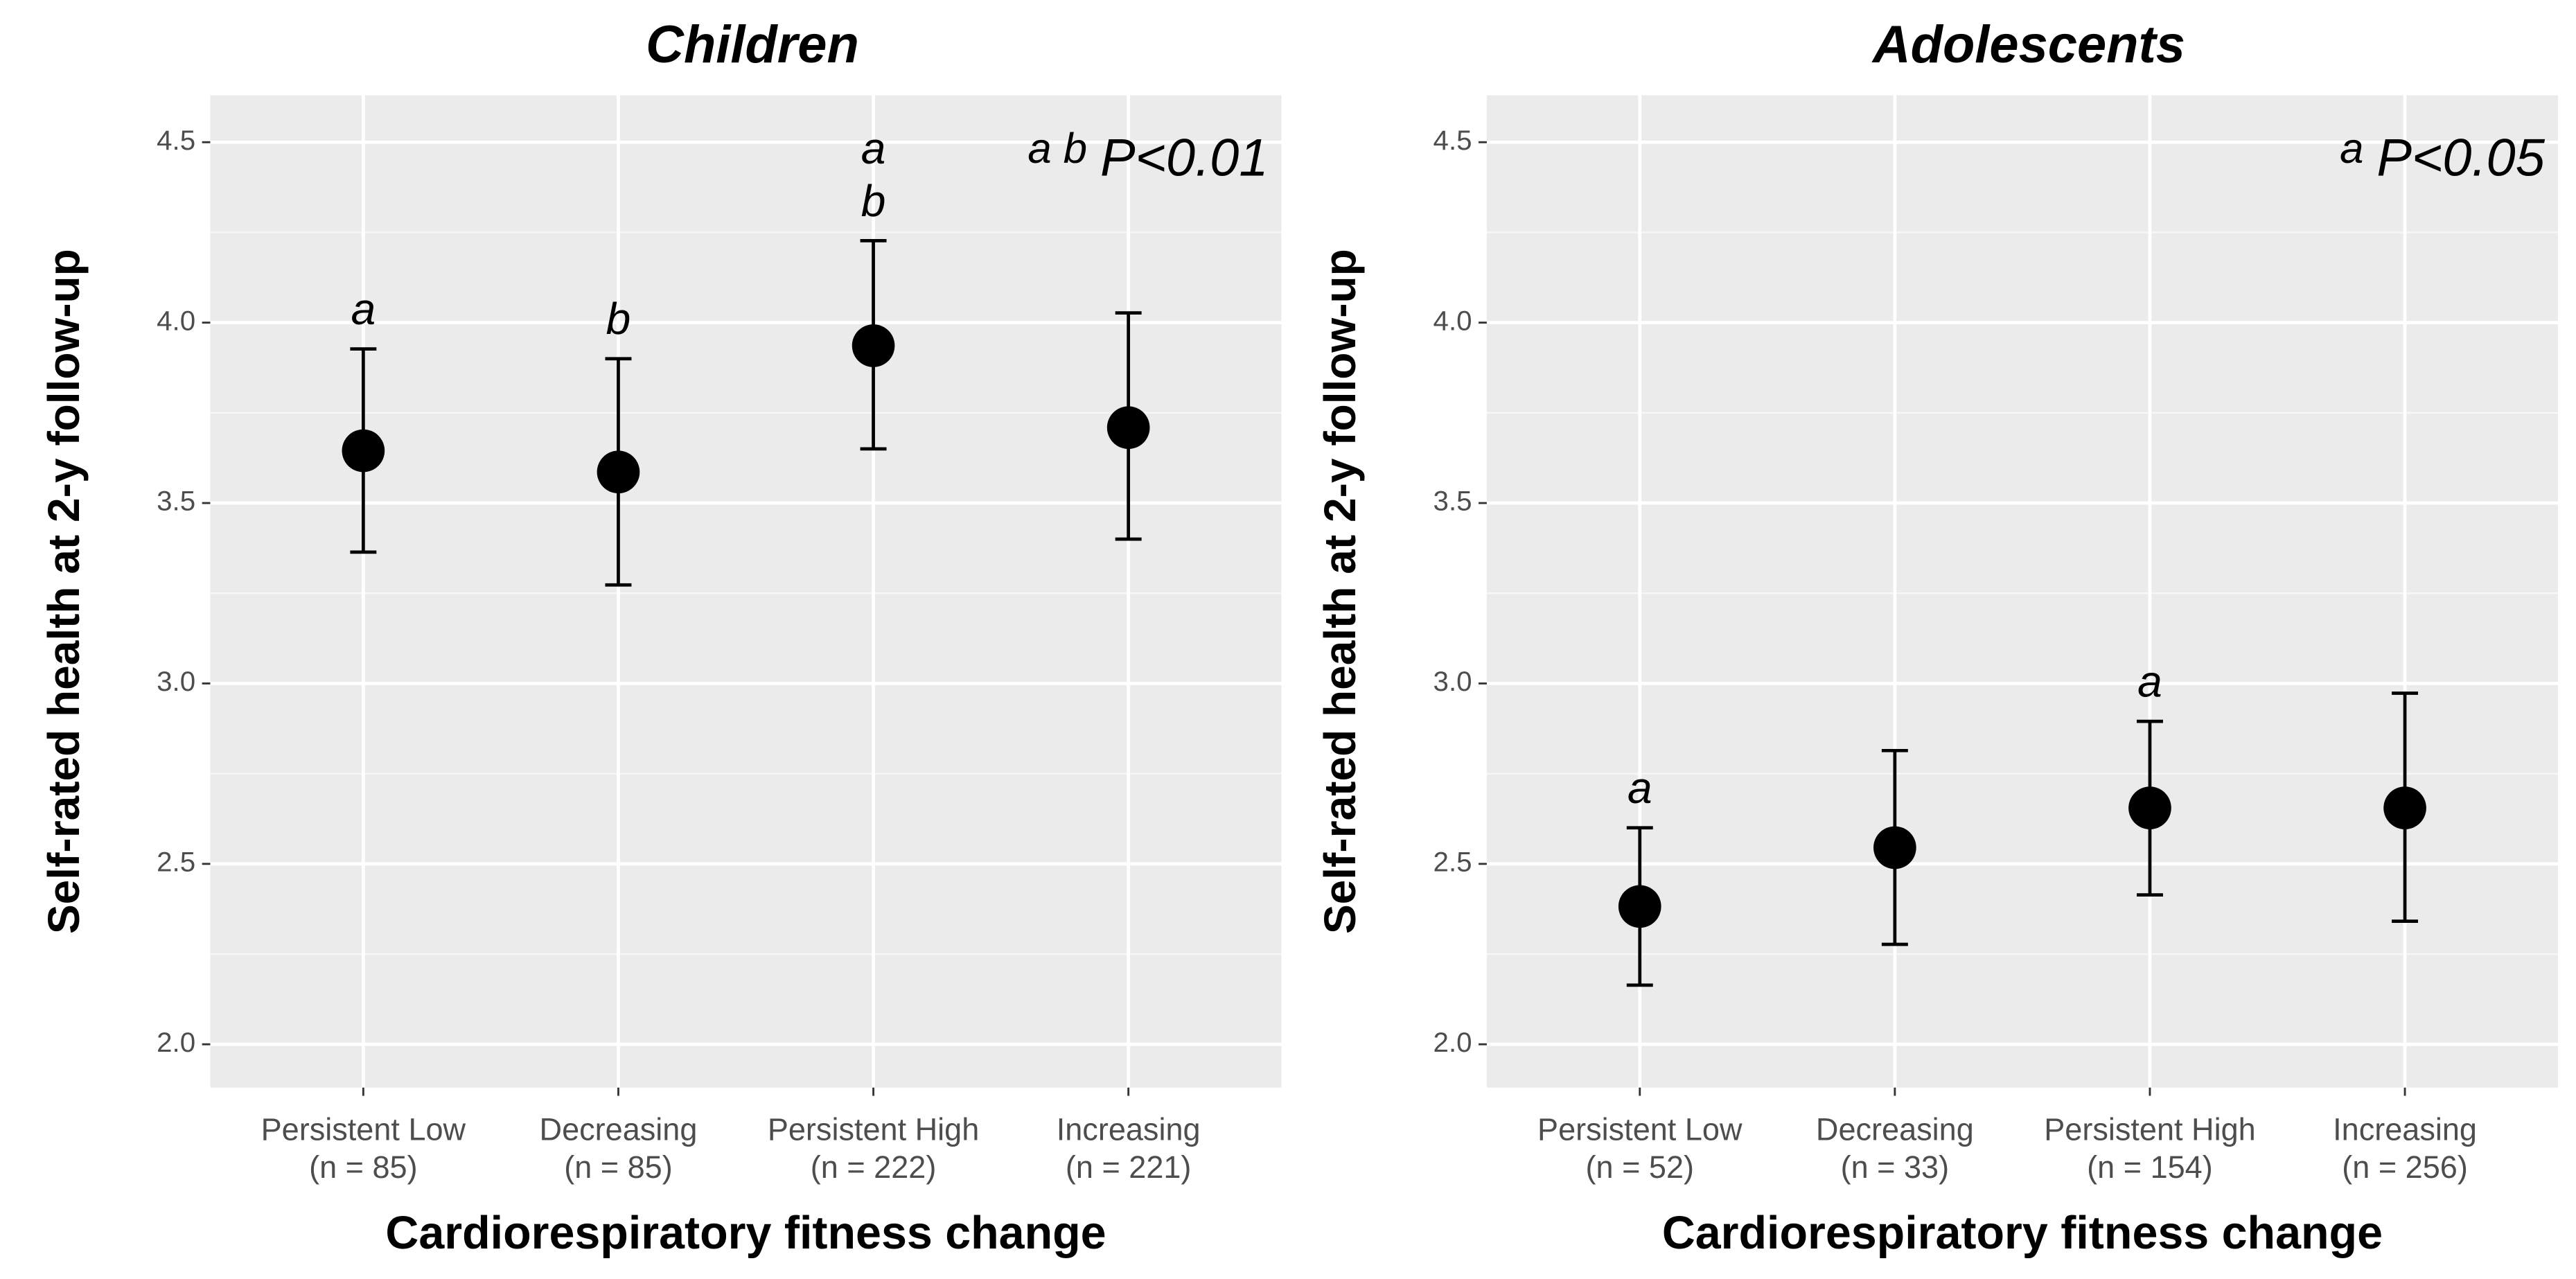 Image resolution: width=2576 pixels, height=1279 pixels. Describe the element at coordinates (1185, 158) in the screenshot. I see `annotation-text: P<0.01` at that location.